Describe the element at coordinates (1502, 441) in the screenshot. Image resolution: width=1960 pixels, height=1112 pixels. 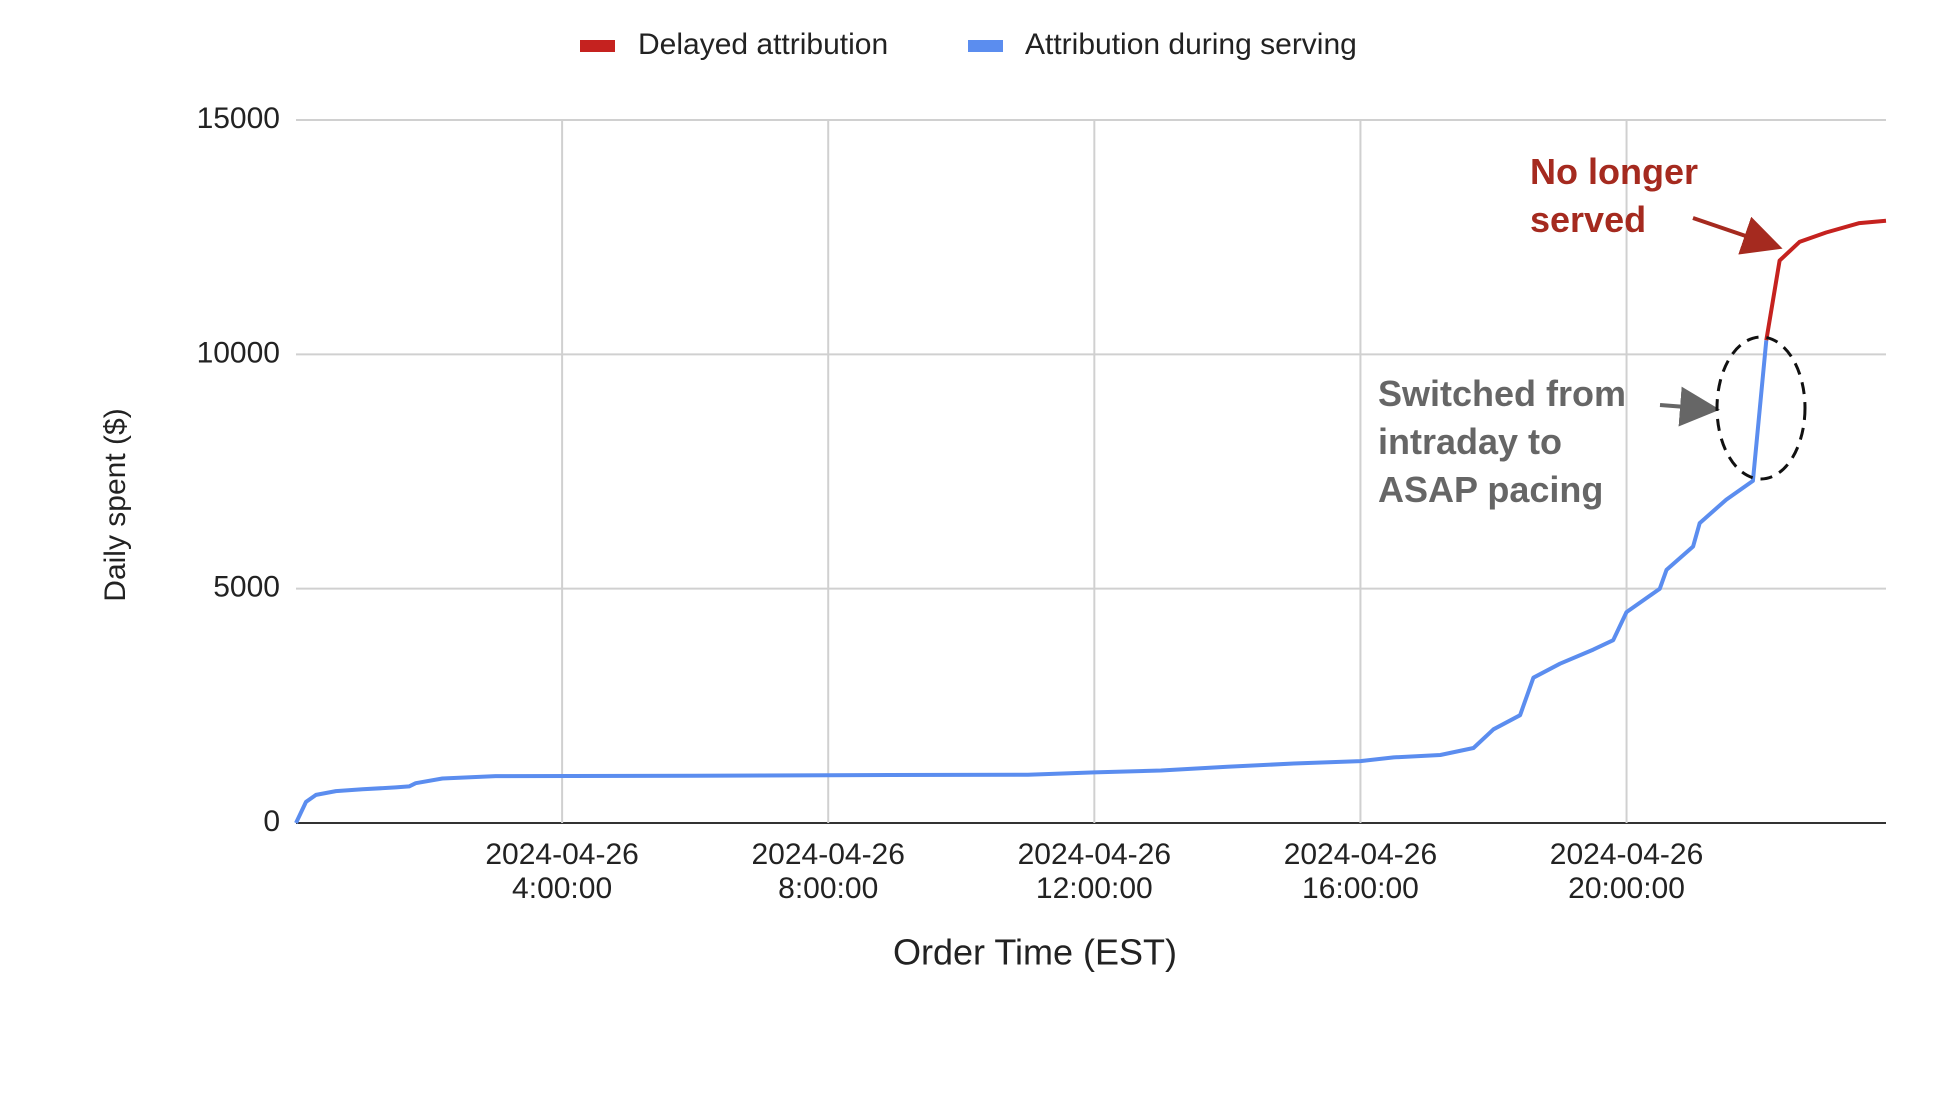
I see `annotation: Switched from intraday to ASAP pacing` at that location.